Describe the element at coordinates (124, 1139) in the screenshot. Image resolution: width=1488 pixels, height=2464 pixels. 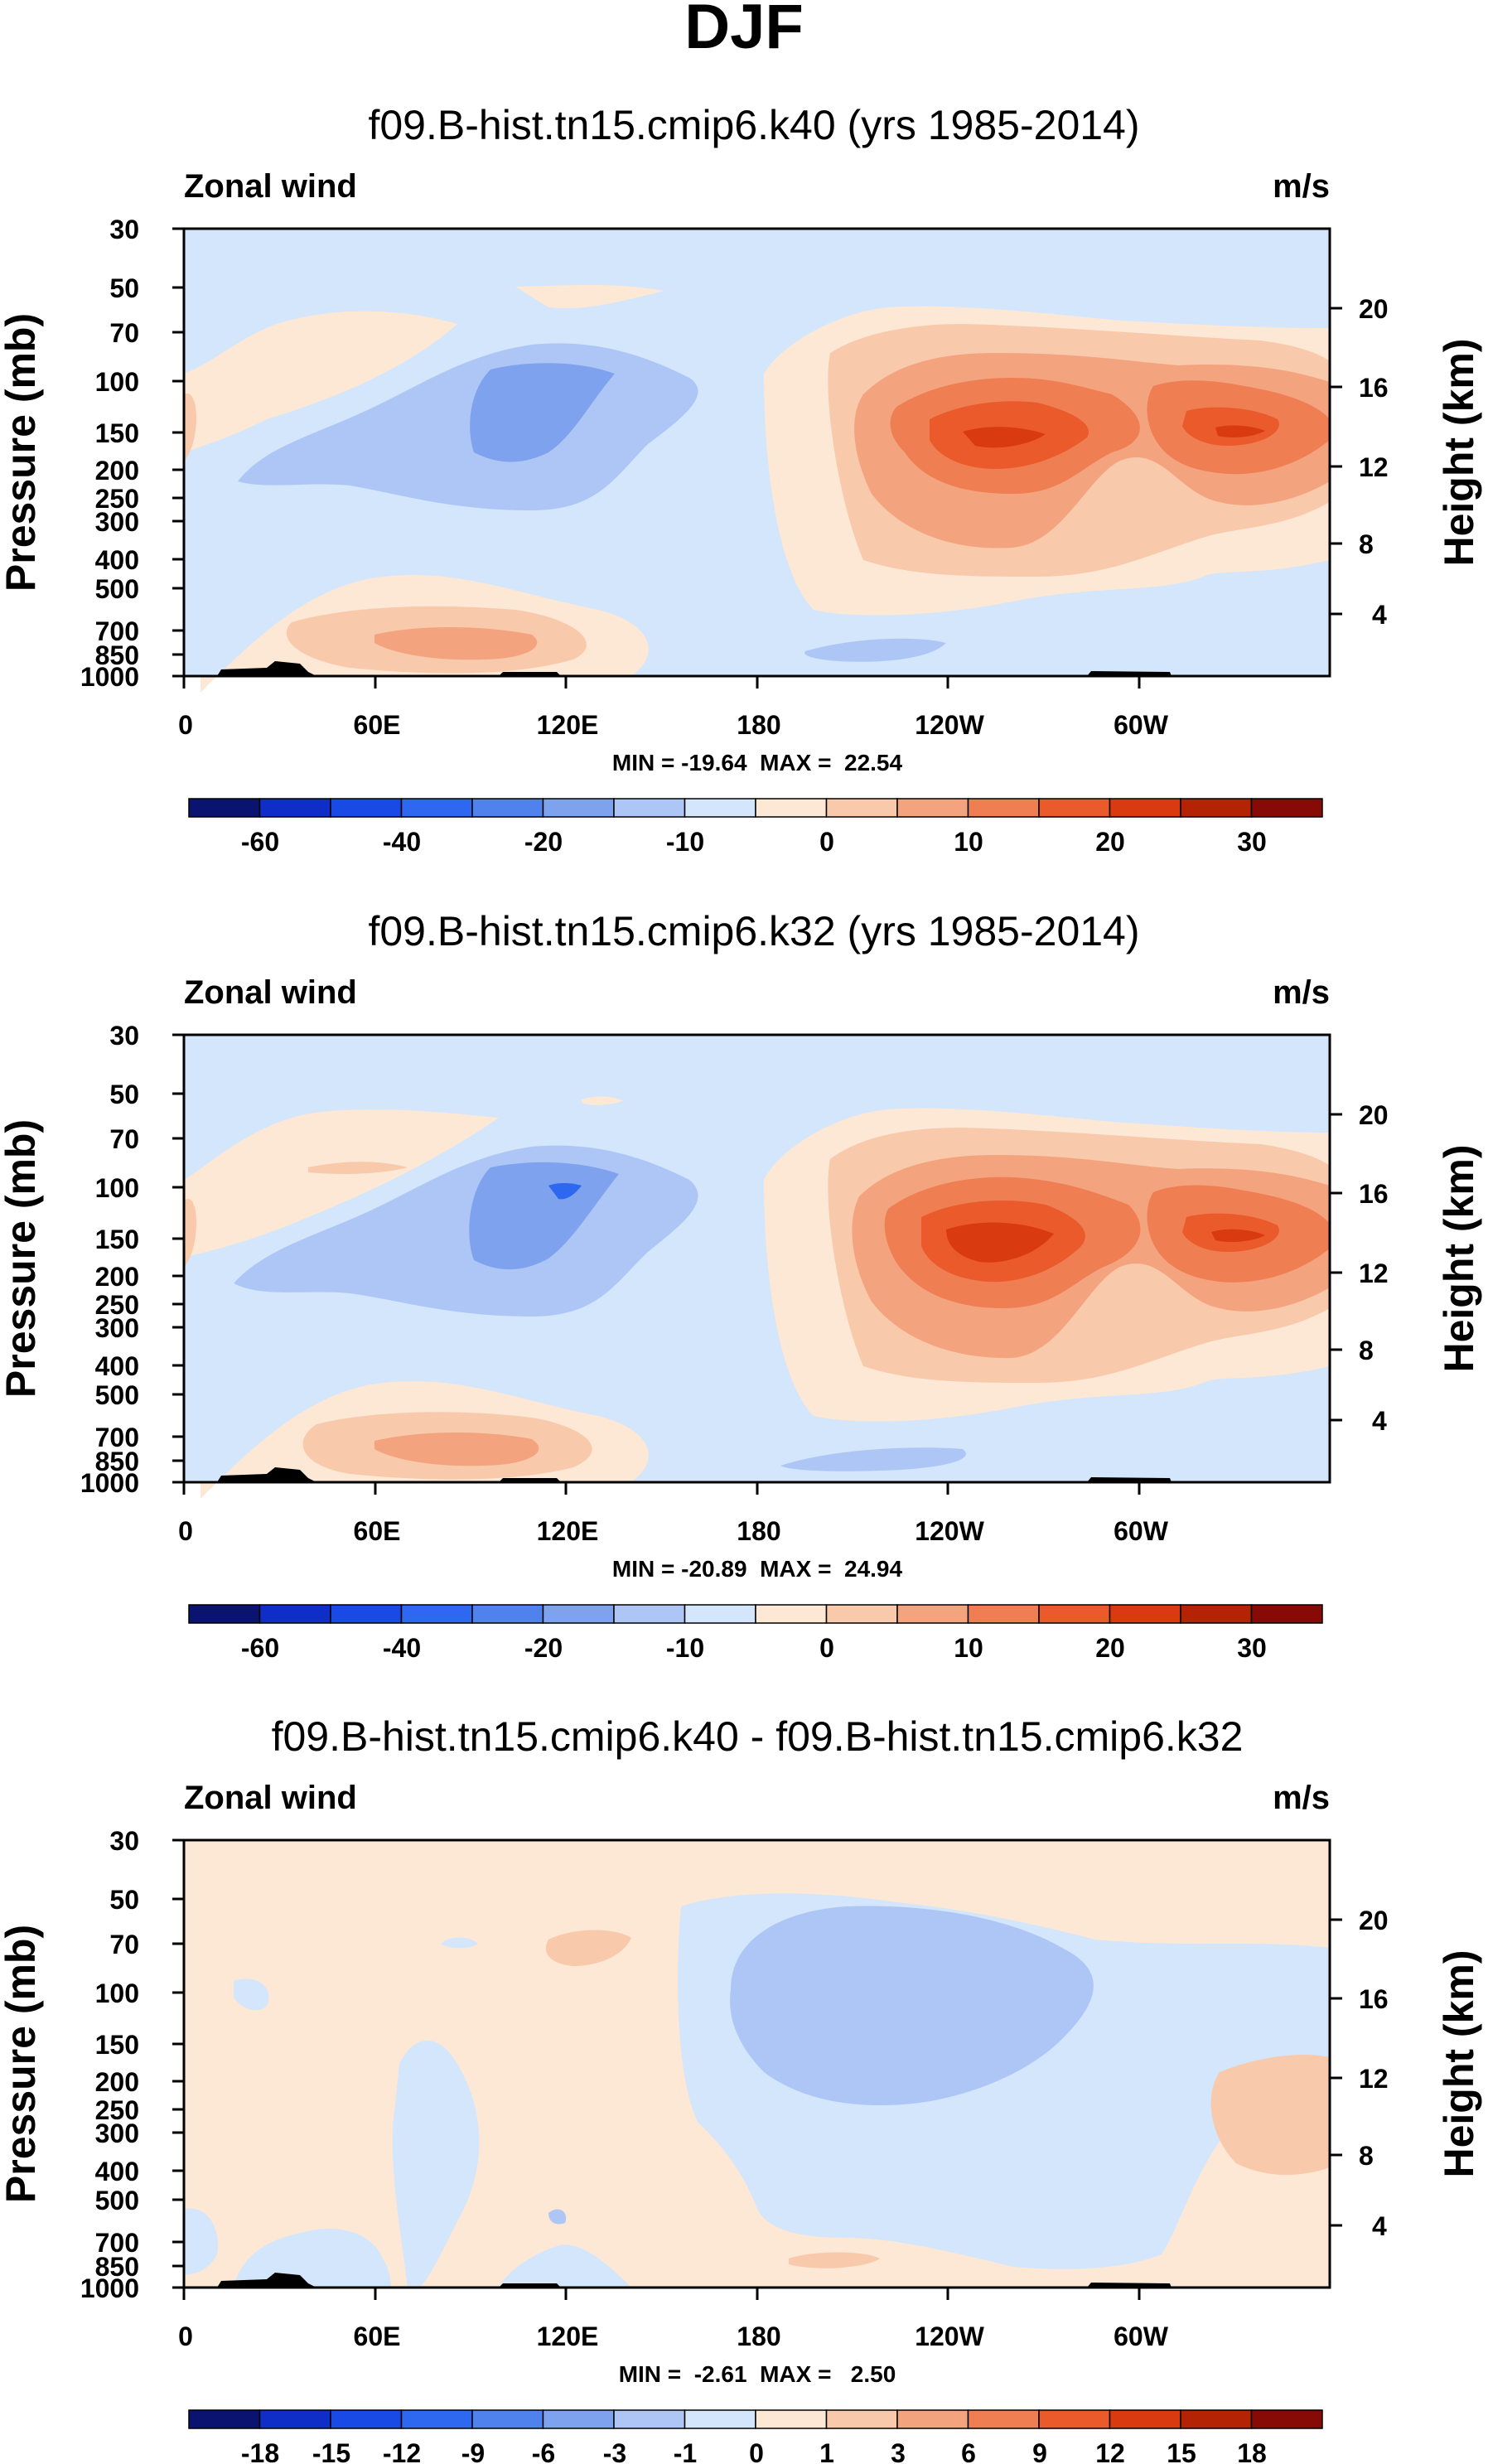
I see `panel-2-ytick-label: 70` at that location.